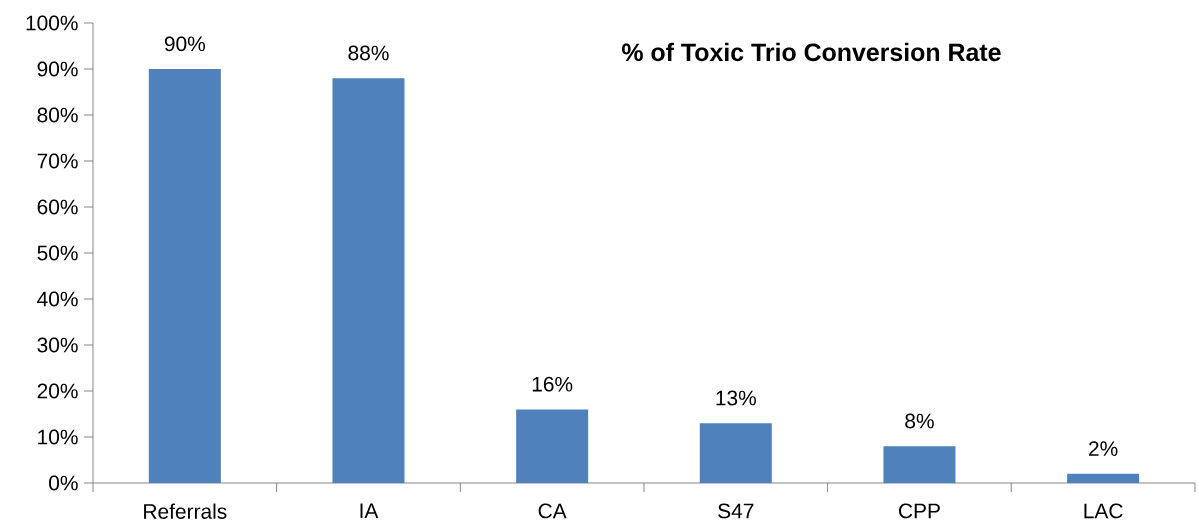 The width and height of the screenshot is (1198, 530). Describe the element at coordinates (919, 511) in the screenshot. I see `x-tick-label: CPP` at that location.